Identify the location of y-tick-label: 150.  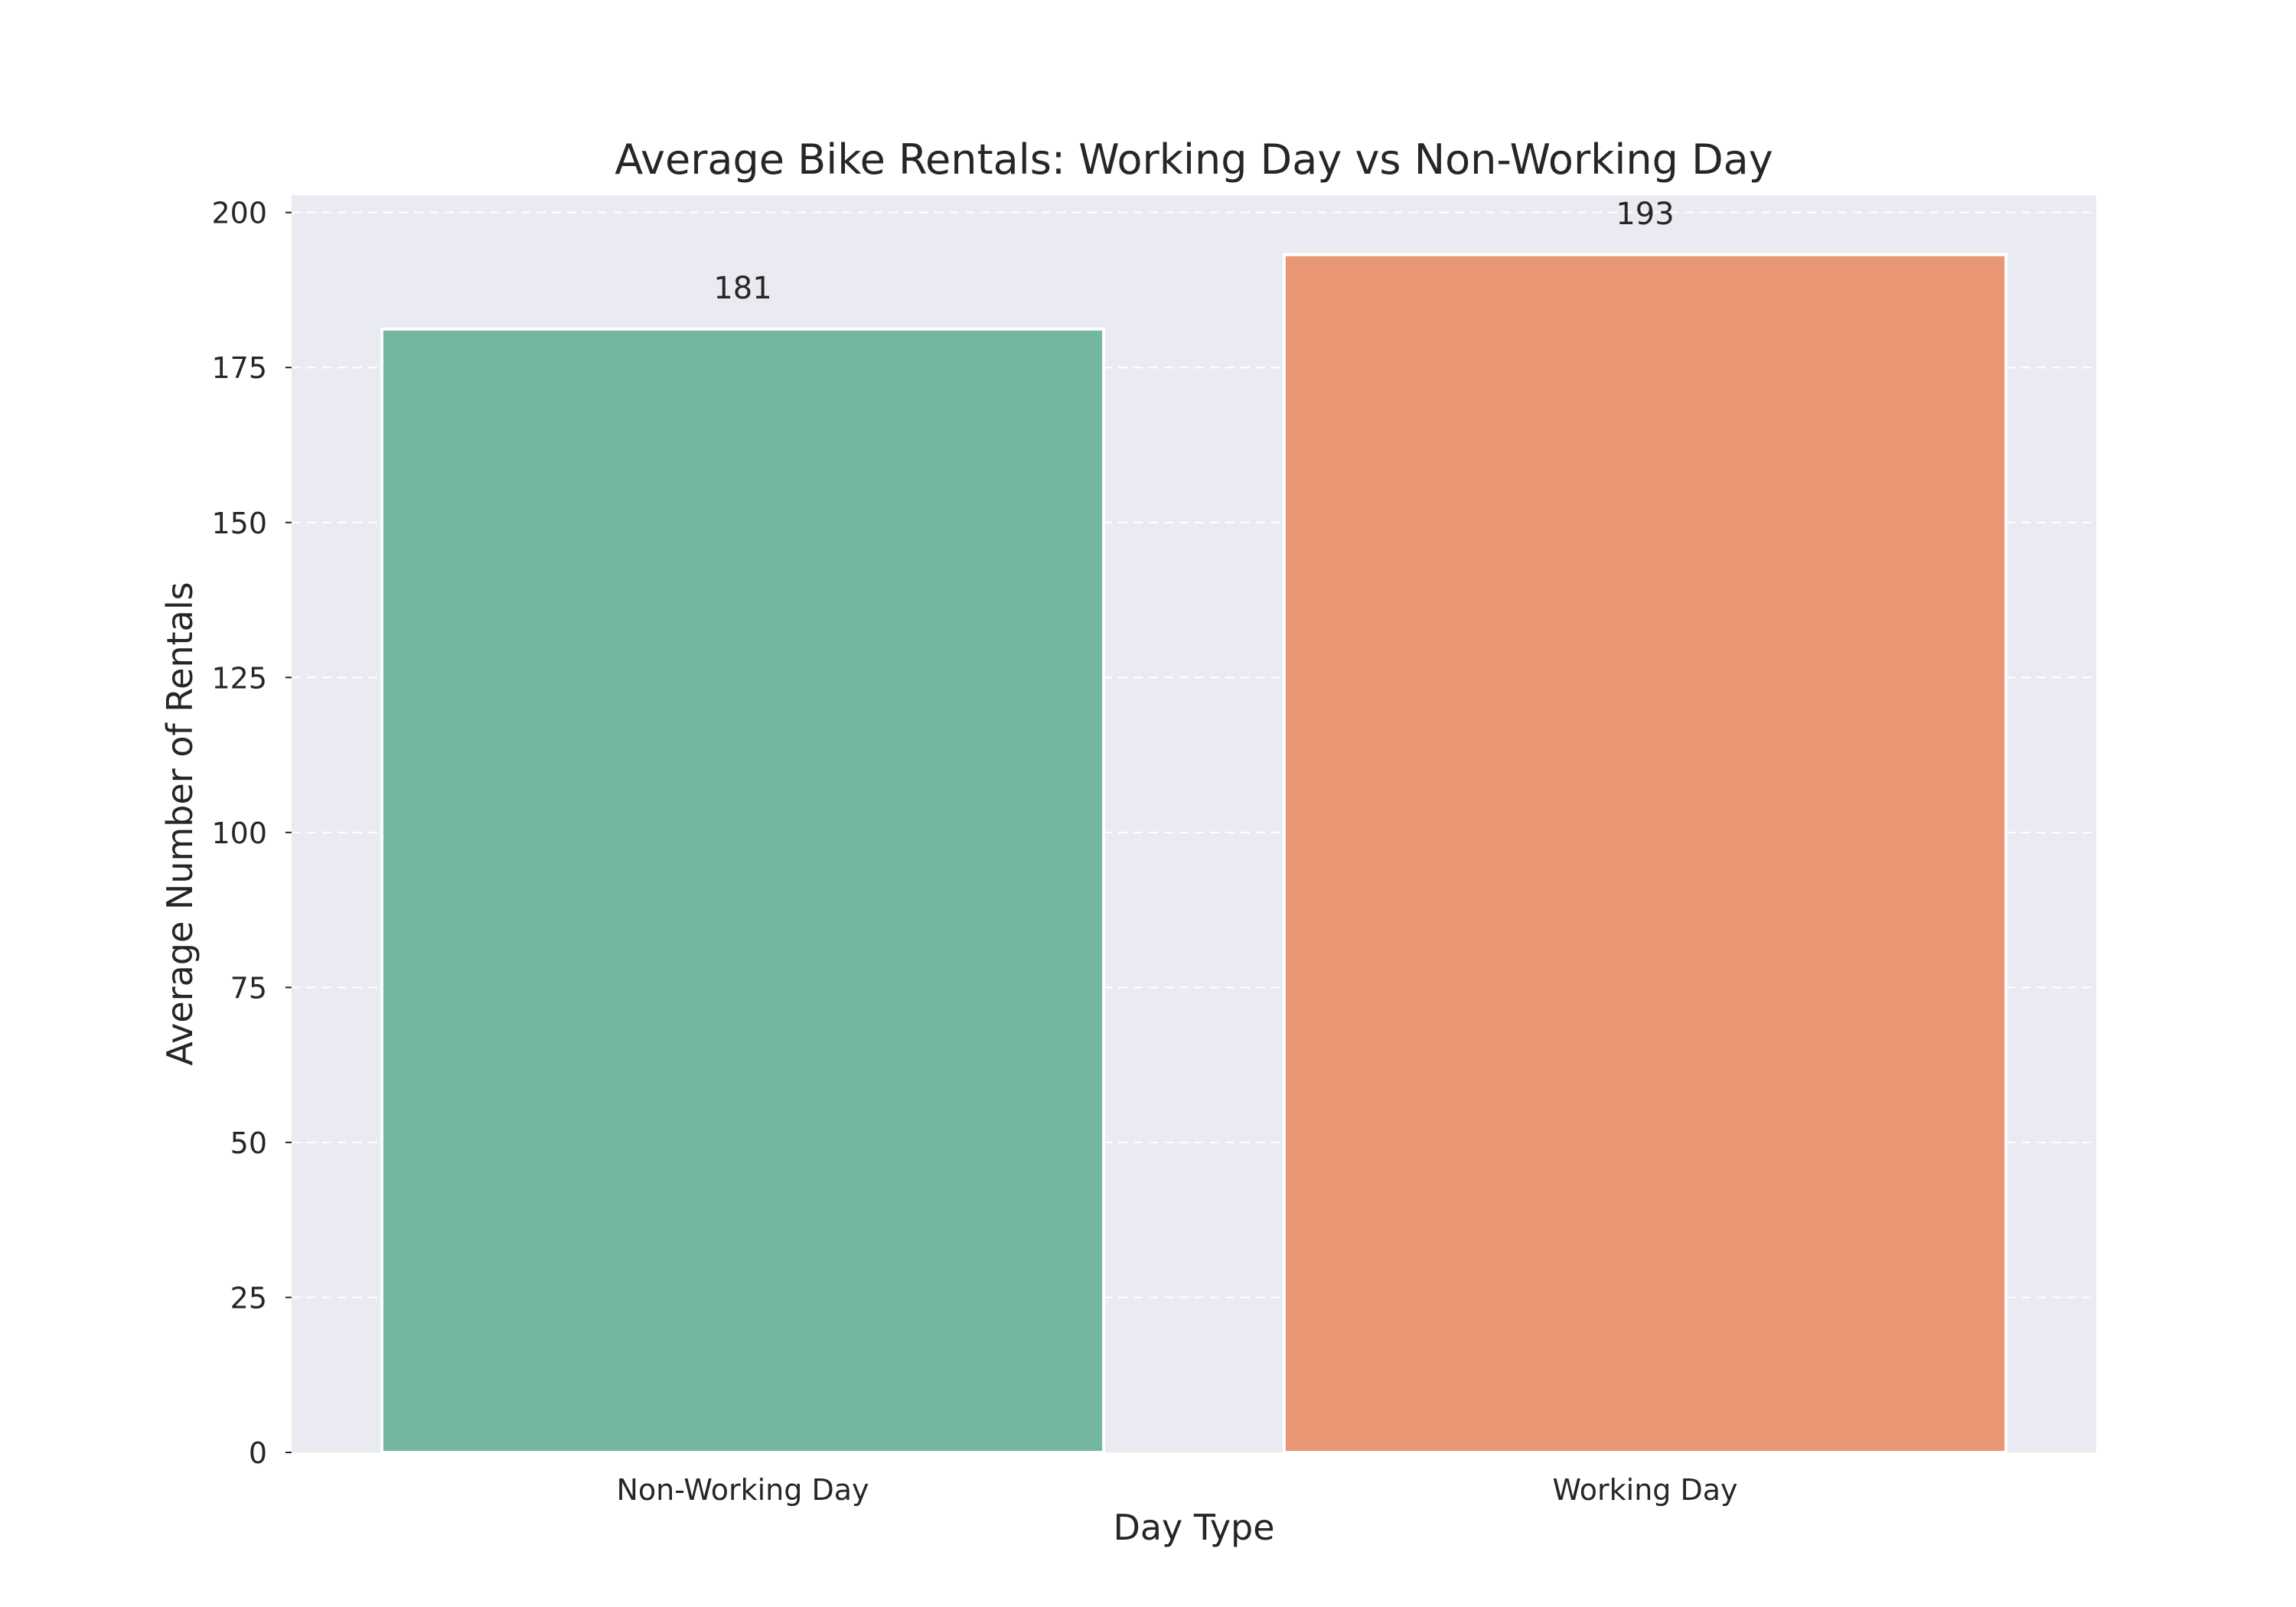
(239, 523).